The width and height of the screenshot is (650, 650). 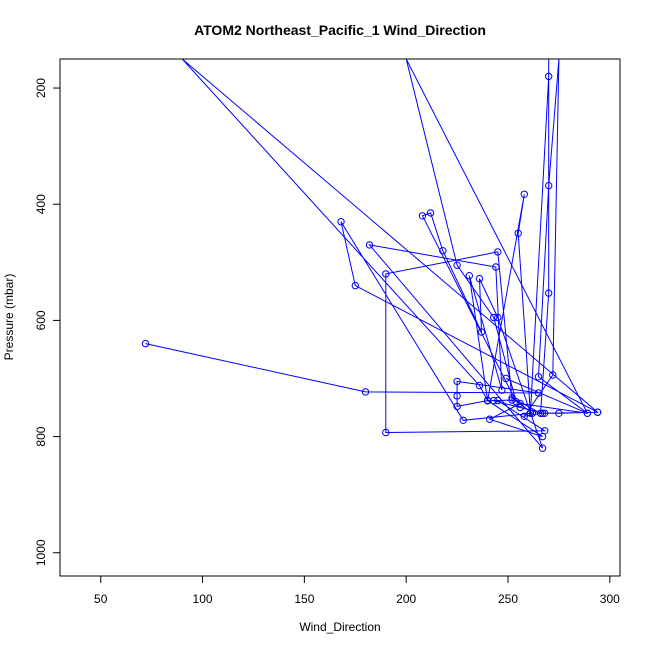 I want to click on y-tick-label: 800, so click(x=41, y=436).